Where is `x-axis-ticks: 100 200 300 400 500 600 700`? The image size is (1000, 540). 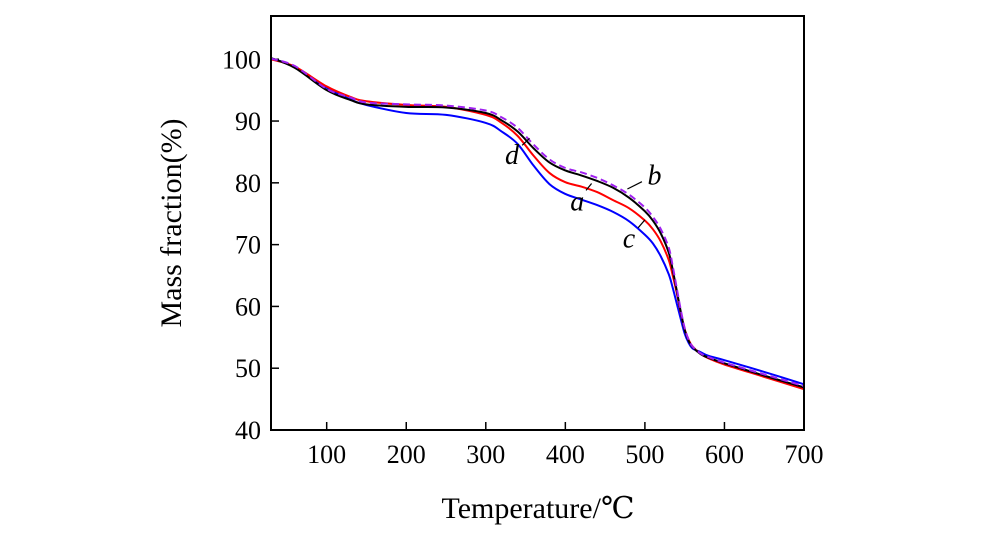 x-axis-ticks: 100 200 300 400 500 600 700 is located at coordinates (565, 445).